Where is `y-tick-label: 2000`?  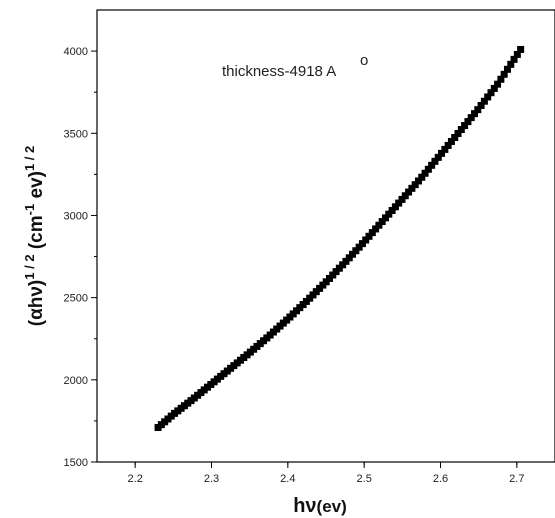 y-tick-label: 2000 is located at coordinates (76, 381).